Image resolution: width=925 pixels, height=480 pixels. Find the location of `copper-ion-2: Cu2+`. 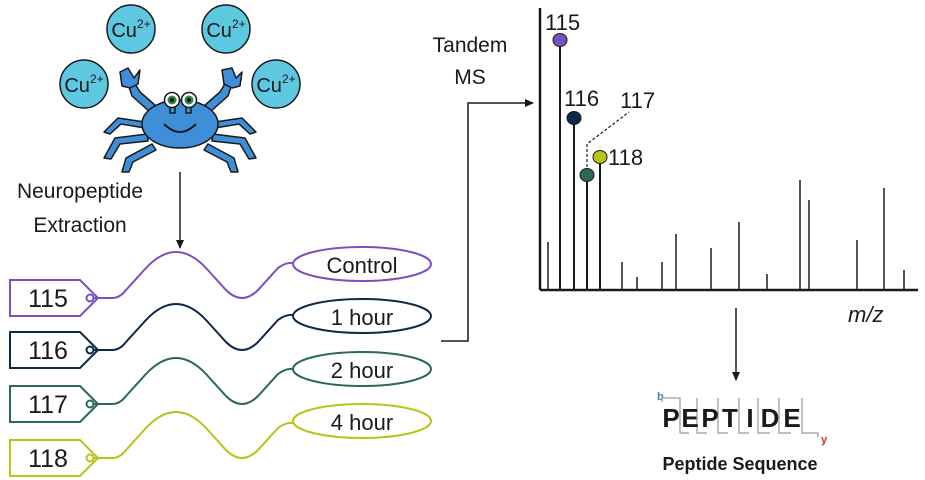

copper-ion-2: Cu2+ is located at coordinates (226, 29).